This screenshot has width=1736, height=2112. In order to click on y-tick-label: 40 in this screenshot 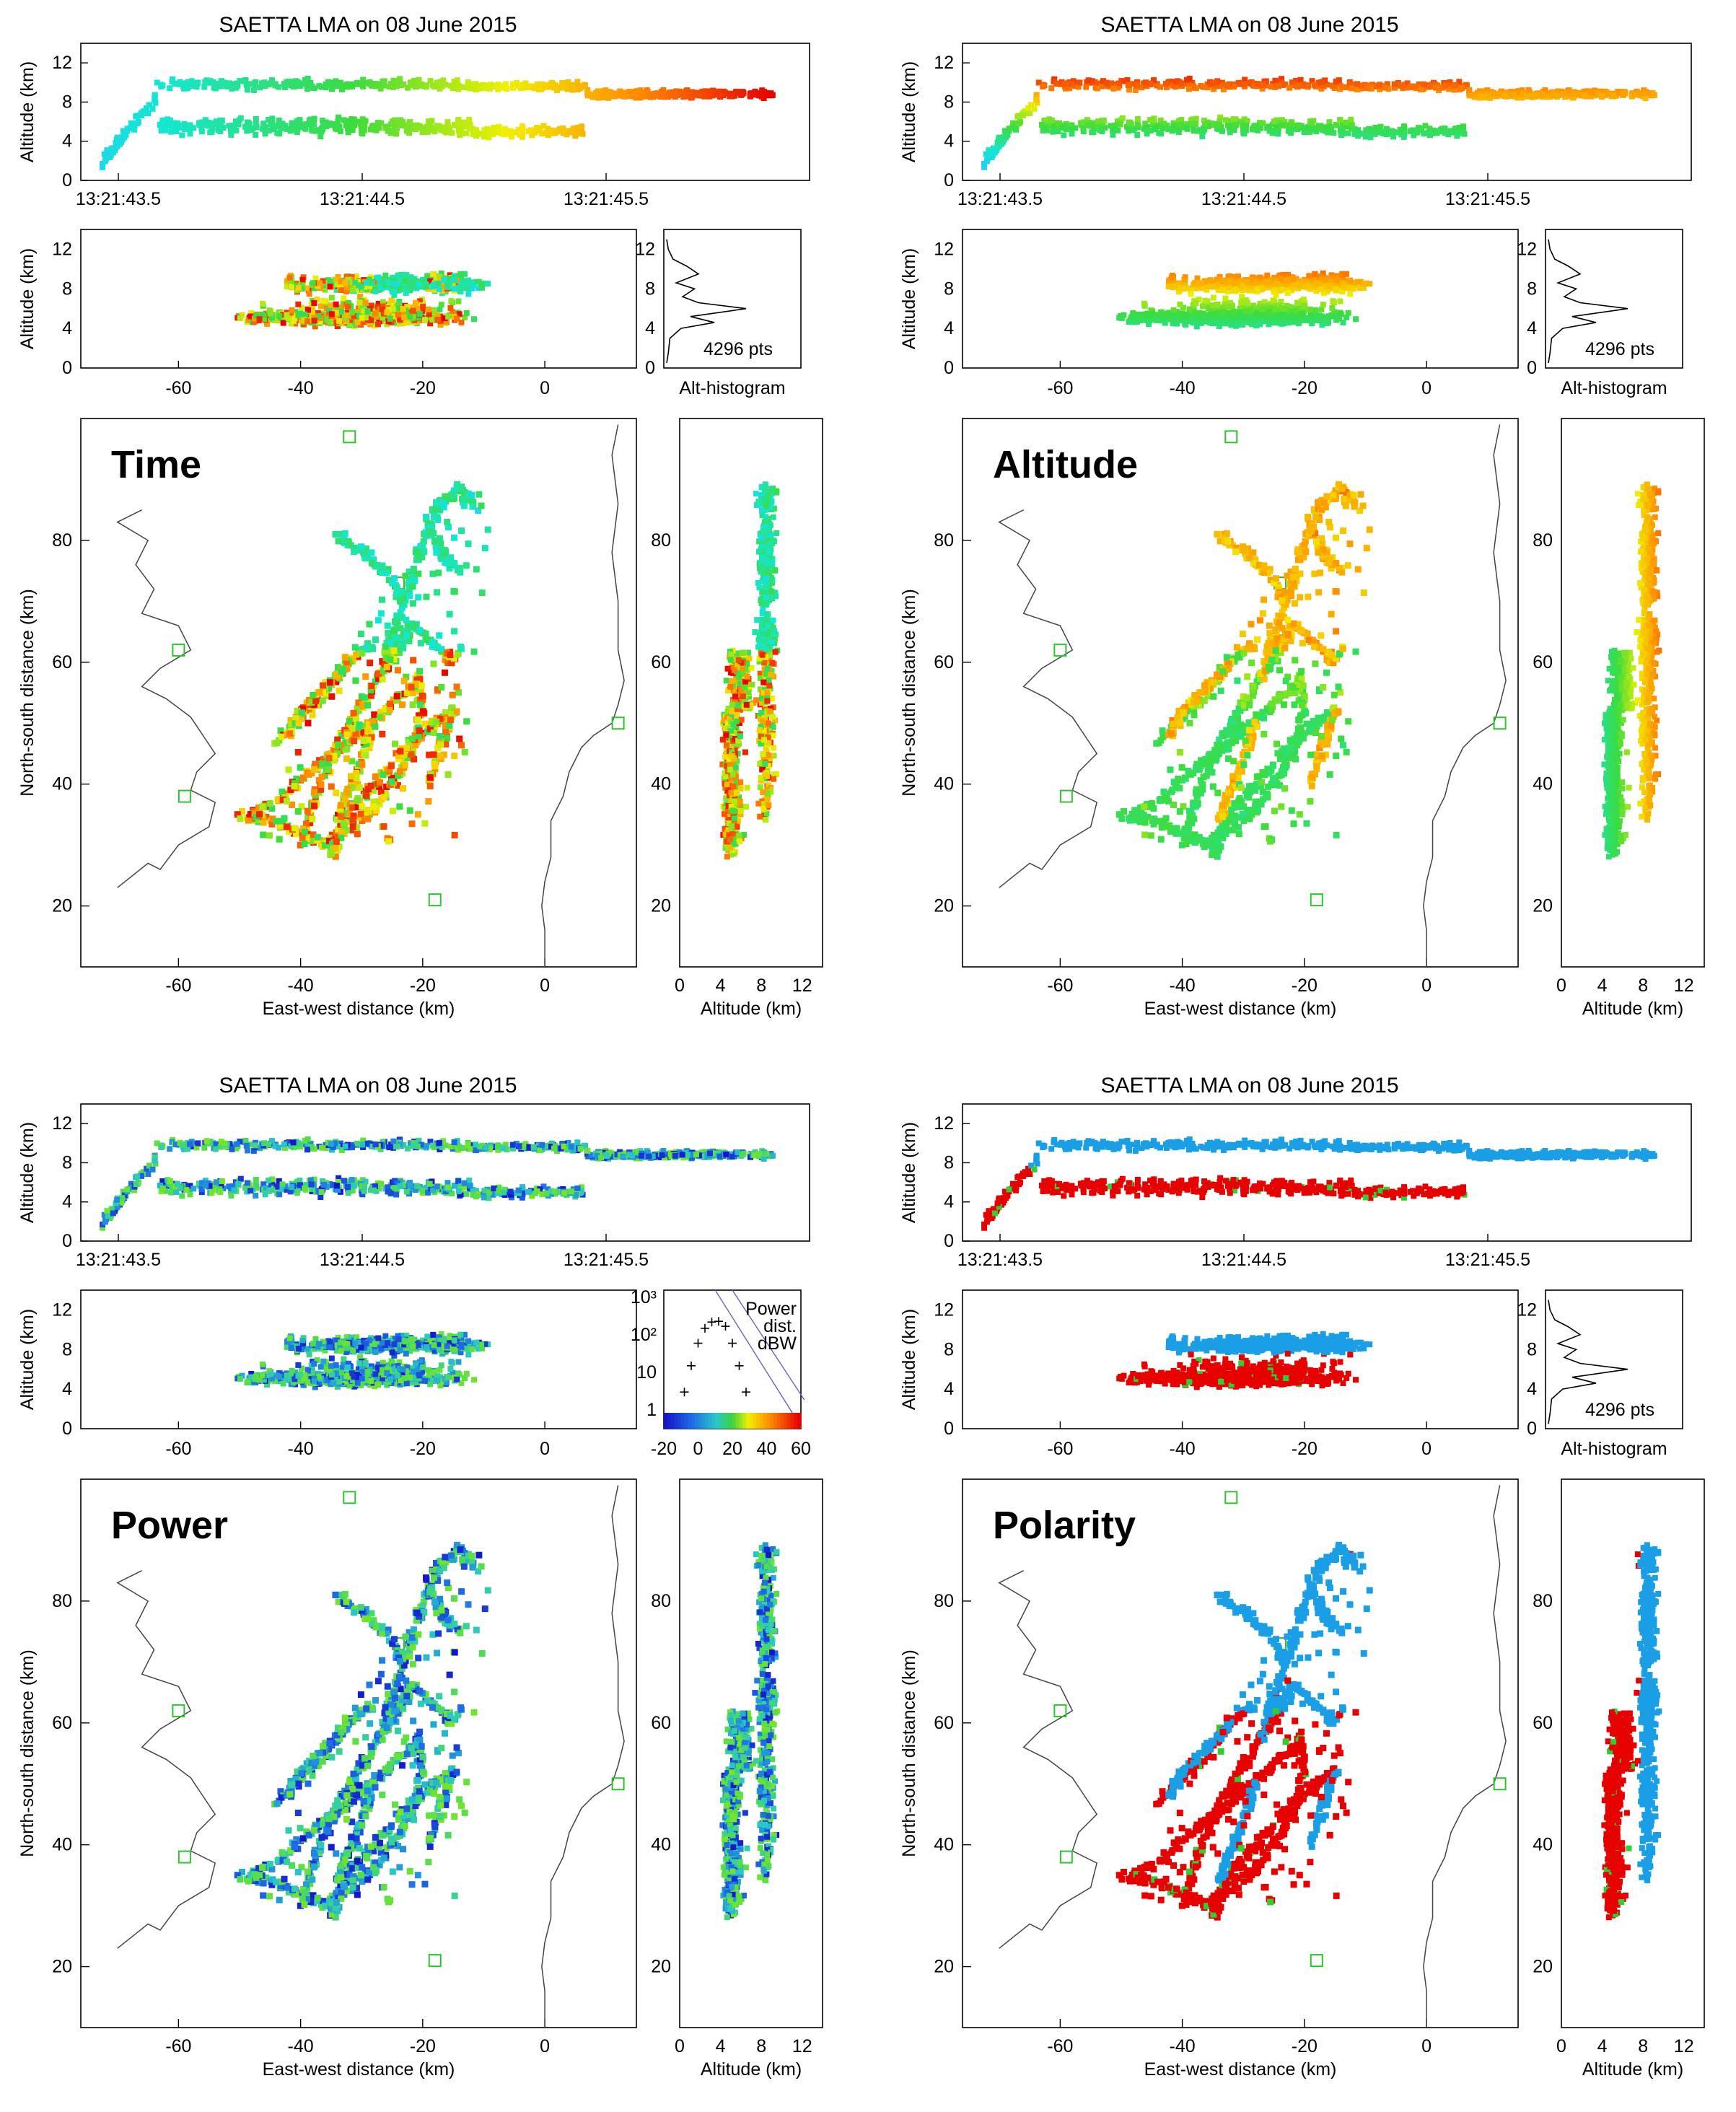, I will do `click(62, 784)`.